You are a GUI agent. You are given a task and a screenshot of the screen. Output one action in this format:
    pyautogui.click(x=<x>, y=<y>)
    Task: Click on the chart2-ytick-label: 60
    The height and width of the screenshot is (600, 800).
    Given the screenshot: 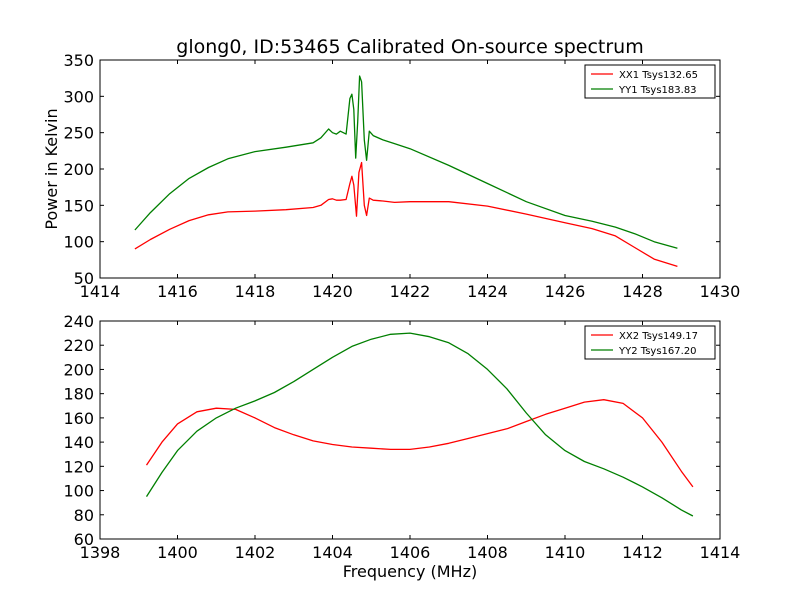 What is the action you would take?
    pyautogui.click(x=84, y=539)
    